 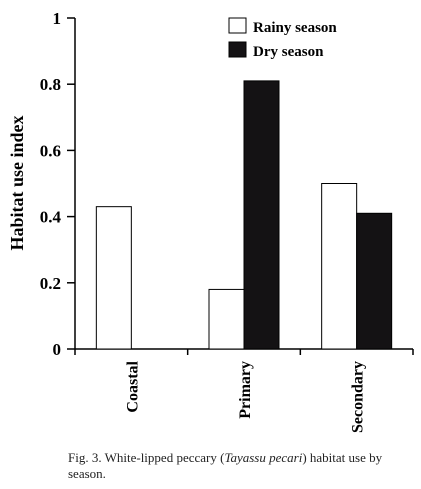 I want to click on y-tick-label: 0.6, so click(x=50, y=150).